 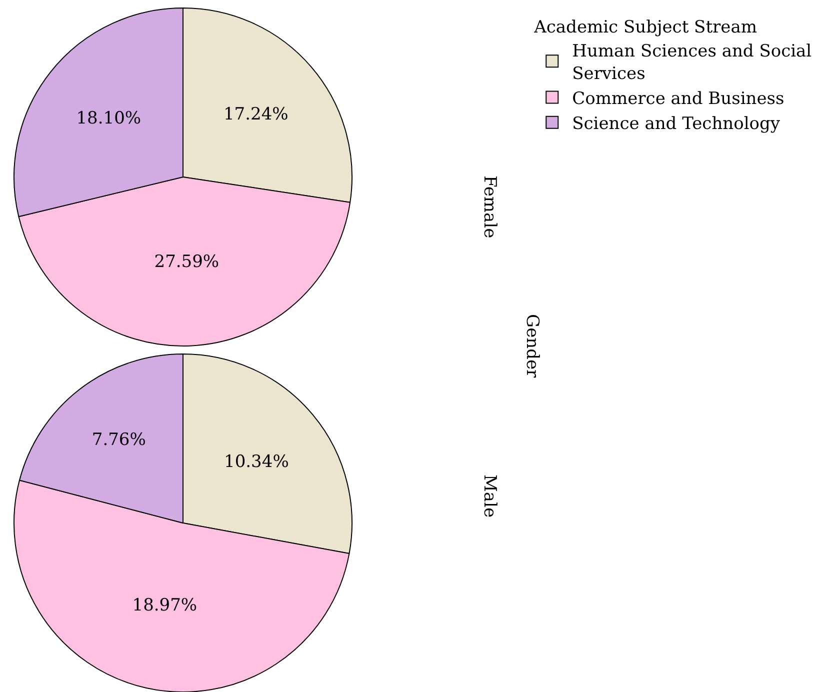 I want to click on data-label: 7.76%, so click(x=119, y=440).